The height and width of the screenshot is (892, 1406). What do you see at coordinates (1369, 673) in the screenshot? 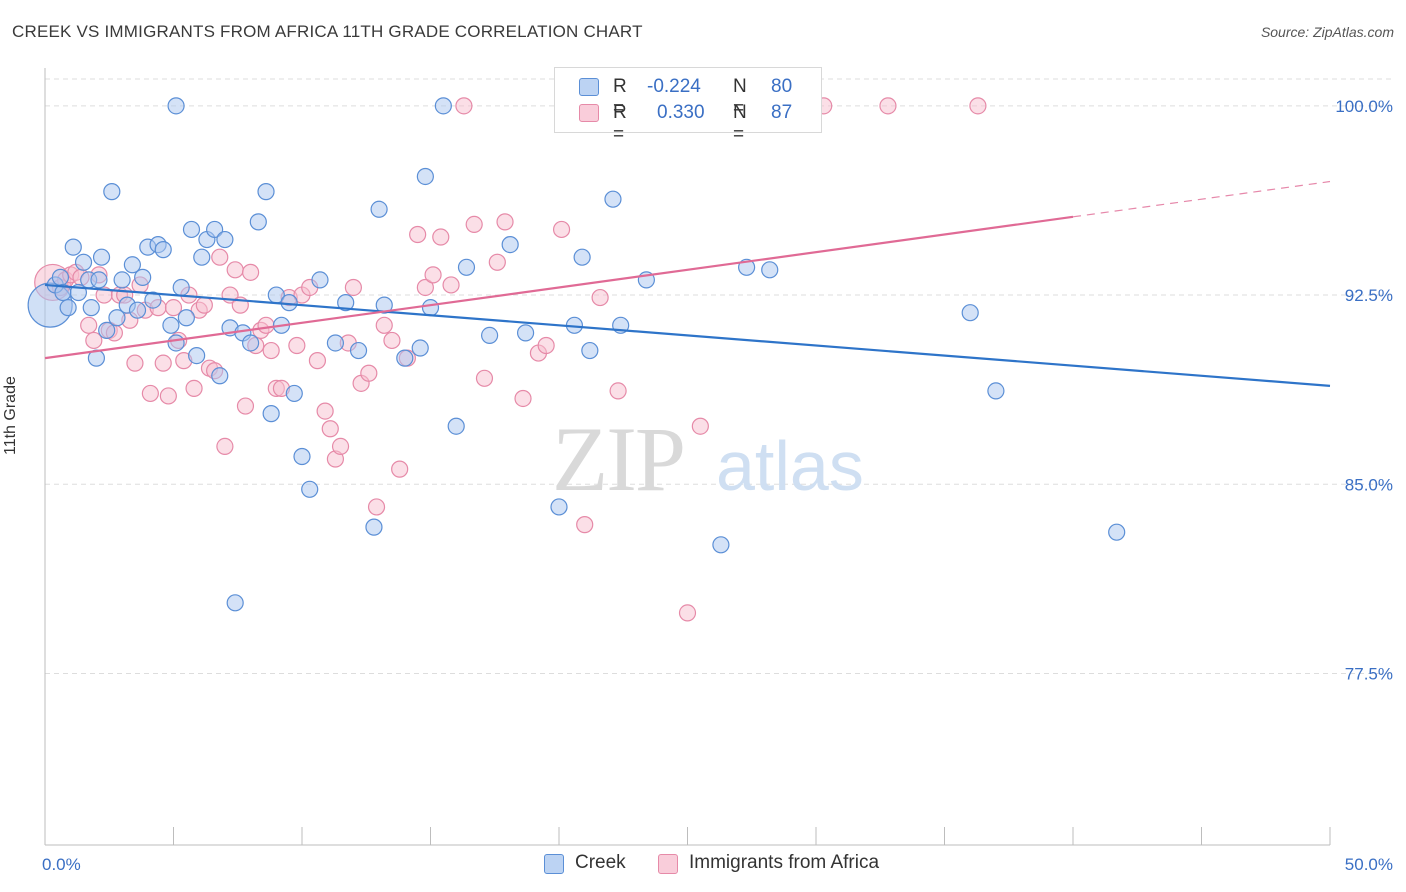
I see `y-tick-label: 77.5%` at bounding box center [1369, 673].